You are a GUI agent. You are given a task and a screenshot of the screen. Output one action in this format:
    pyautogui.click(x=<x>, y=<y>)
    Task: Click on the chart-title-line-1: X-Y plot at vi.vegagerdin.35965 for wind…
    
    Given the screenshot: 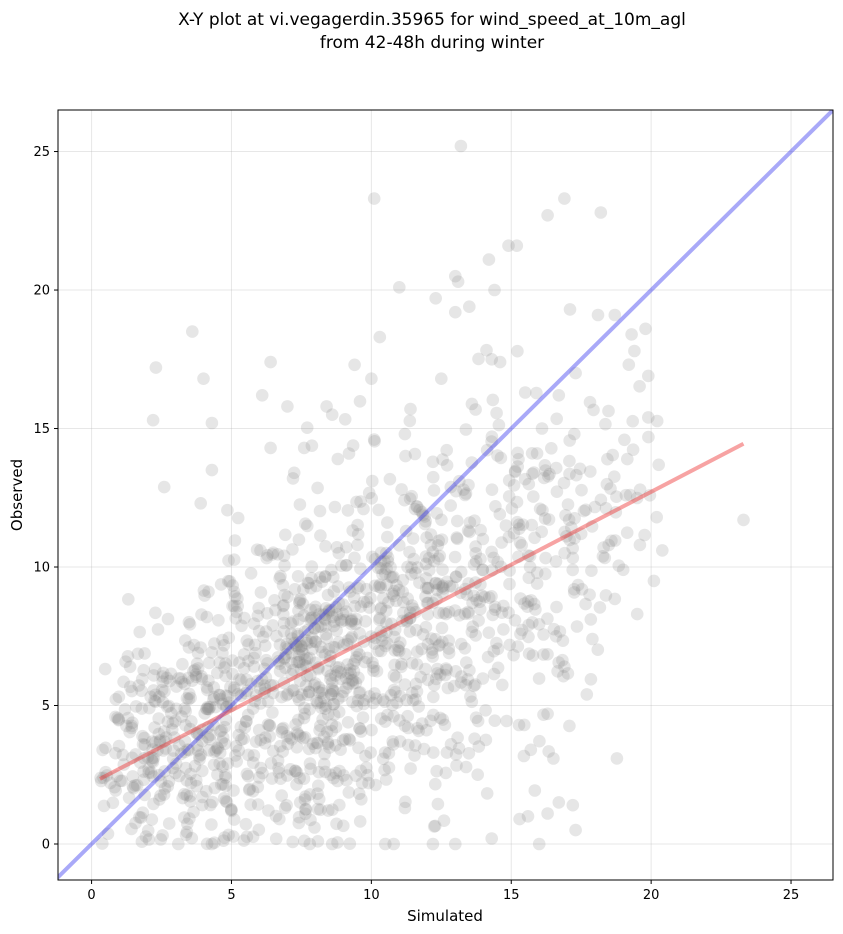 What is the action you would take?
    pyautogui.click(x=432, y=20)
    